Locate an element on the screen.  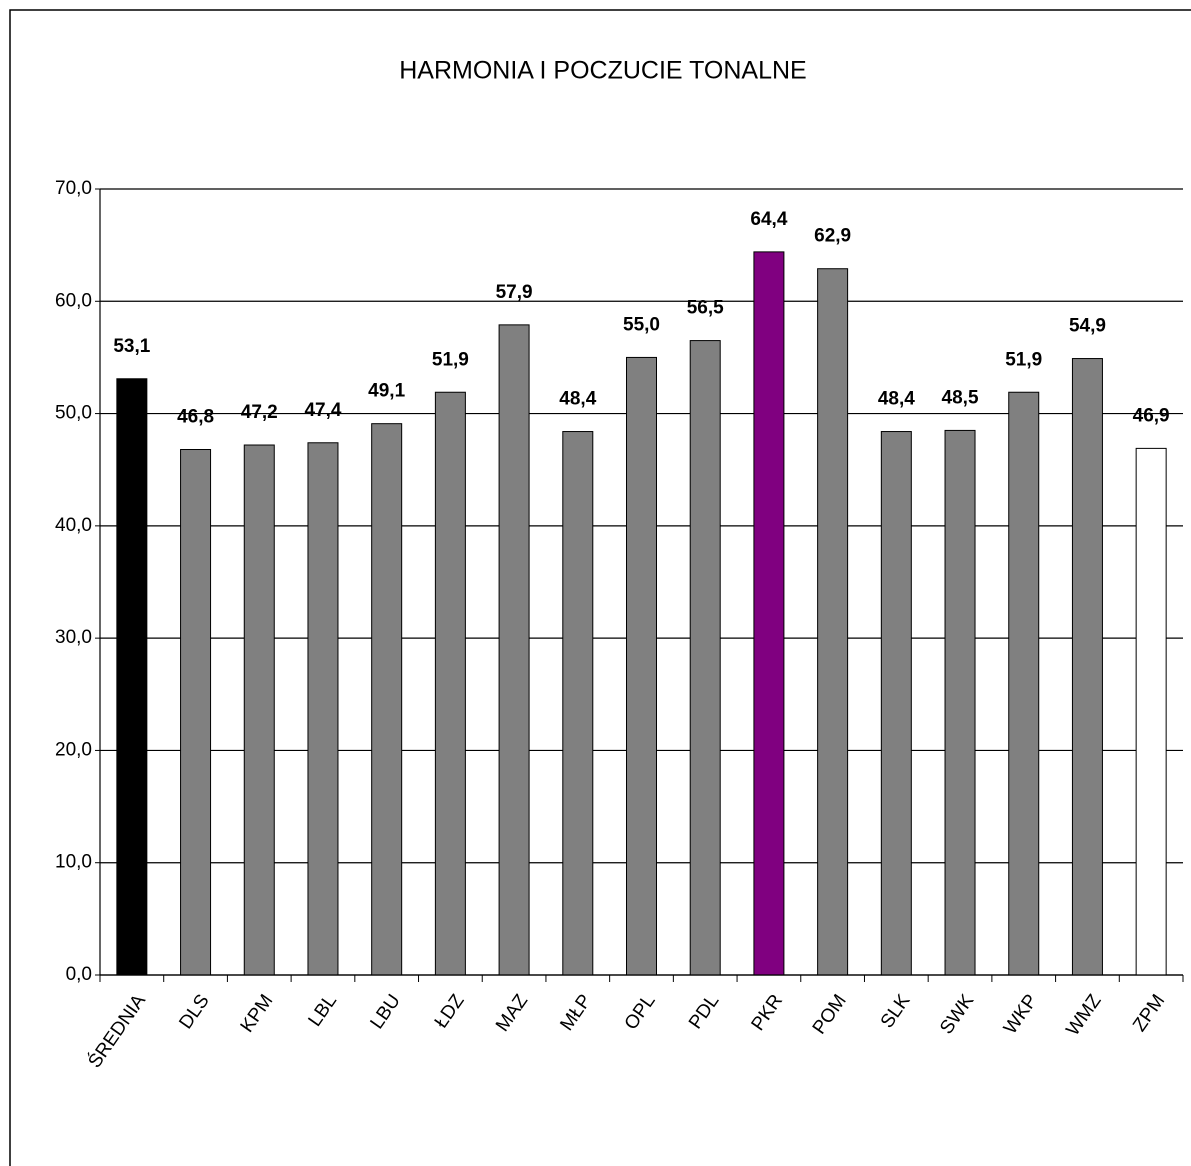
y-tick-label: 60,0 is located at coordinates (73, 300).